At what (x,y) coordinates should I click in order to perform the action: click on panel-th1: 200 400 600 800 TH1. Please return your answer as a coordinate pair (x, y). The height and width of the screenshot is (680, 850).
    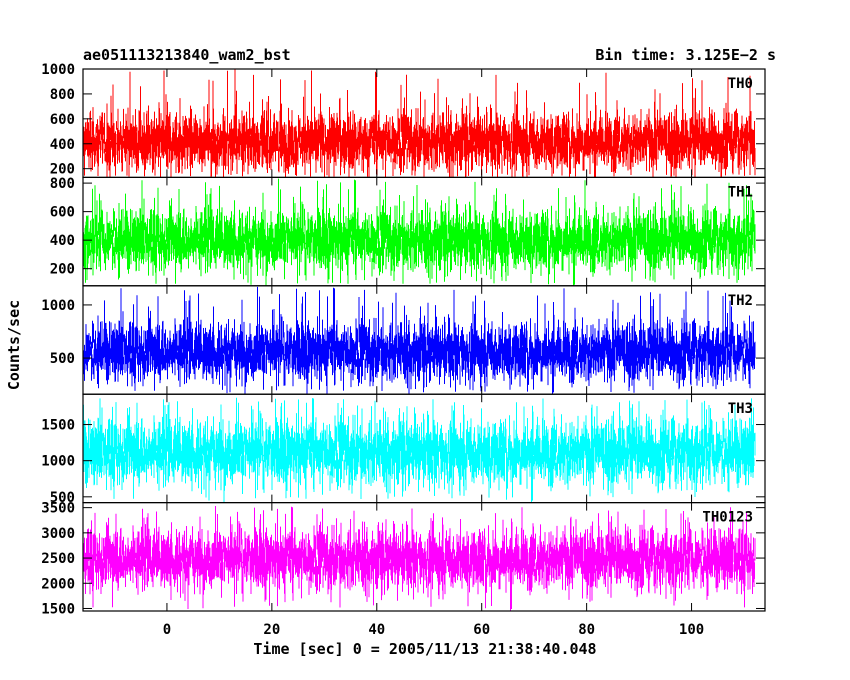
    Looking at the image, I should click on (408, 231).